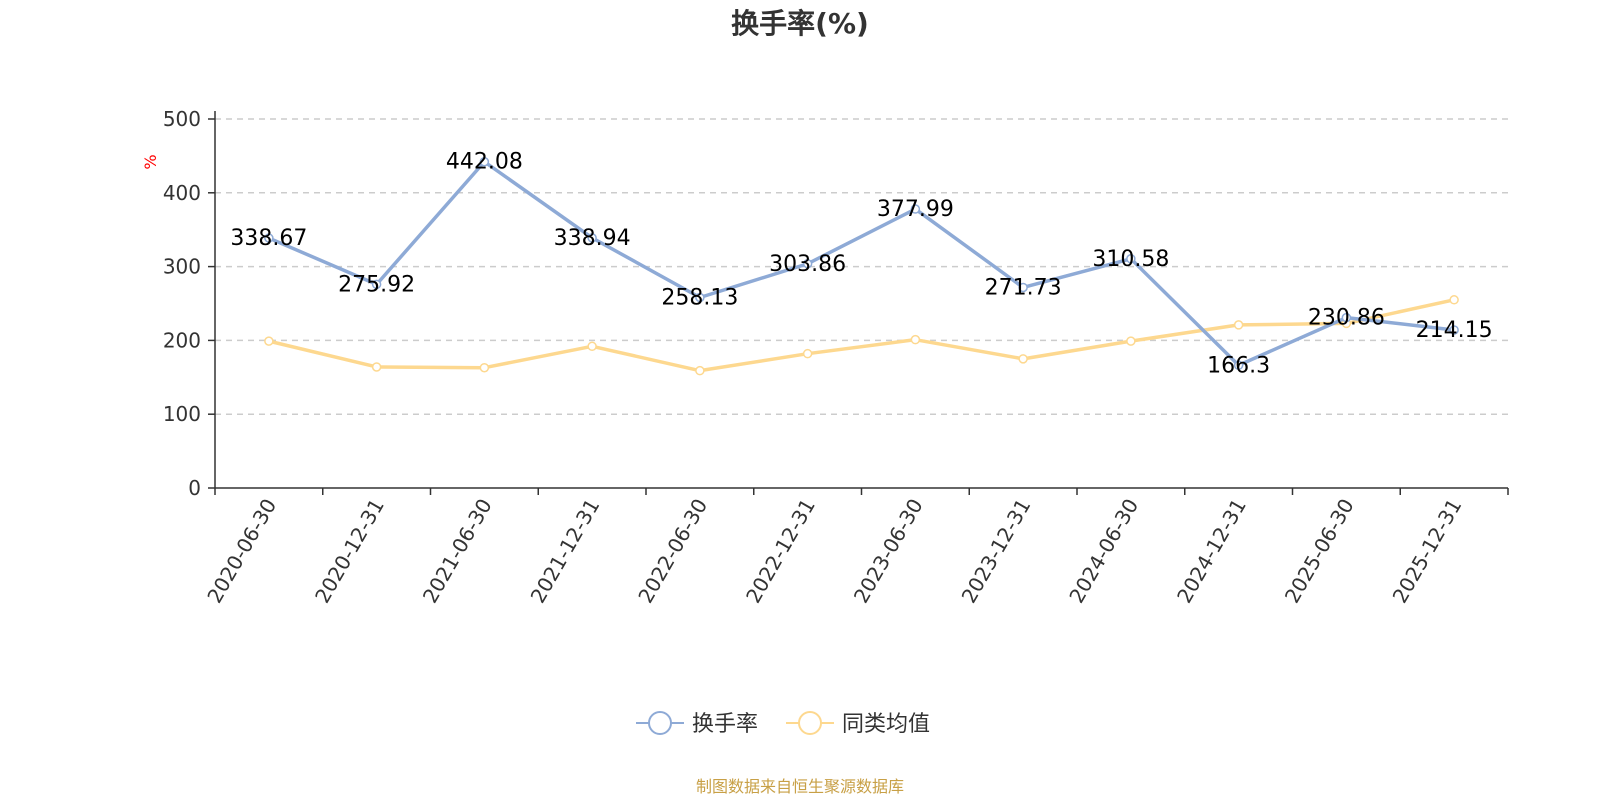 This screenshot has width=1600, height=800. What do you see at coordinates (1427, 551) in the screenshot?
I see `x-tick-label: 2025-12-31` at bounding box center [1427, 551].